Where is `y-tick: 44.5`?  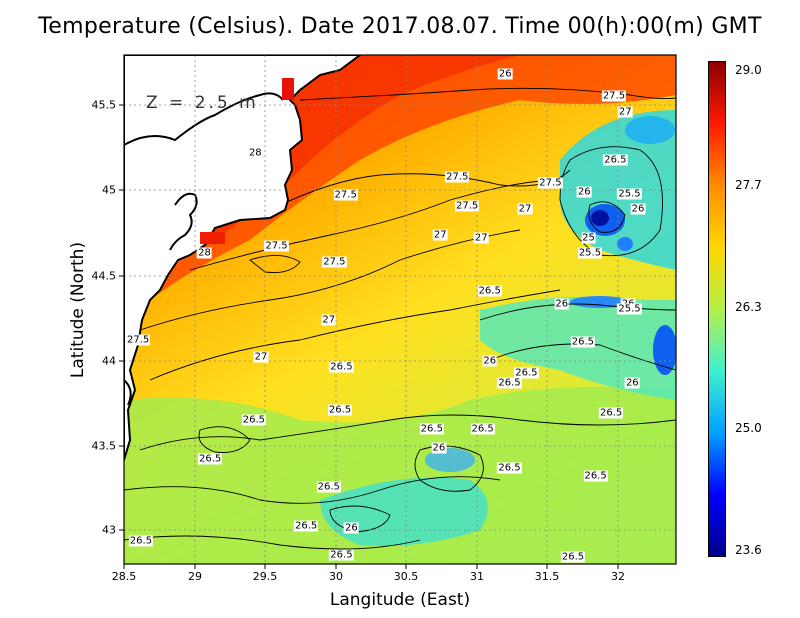 y-tick: 44.5 is located at coordinates (104, 276).